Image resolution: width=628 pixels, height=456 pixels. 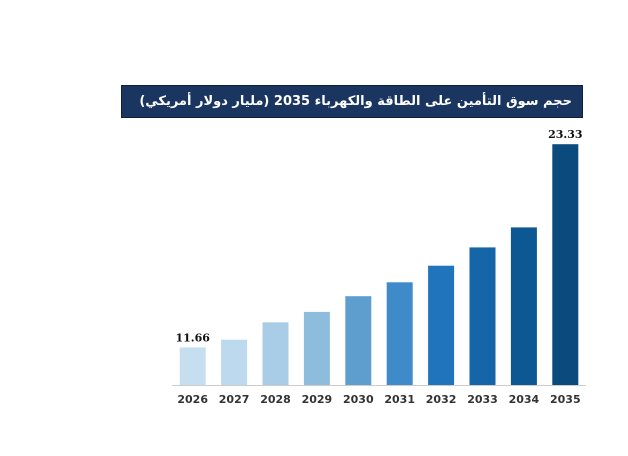 What do you see at coordinates (358, 340) in the screenshot?
I see `bar-2030` at bounding box center [358, 340].